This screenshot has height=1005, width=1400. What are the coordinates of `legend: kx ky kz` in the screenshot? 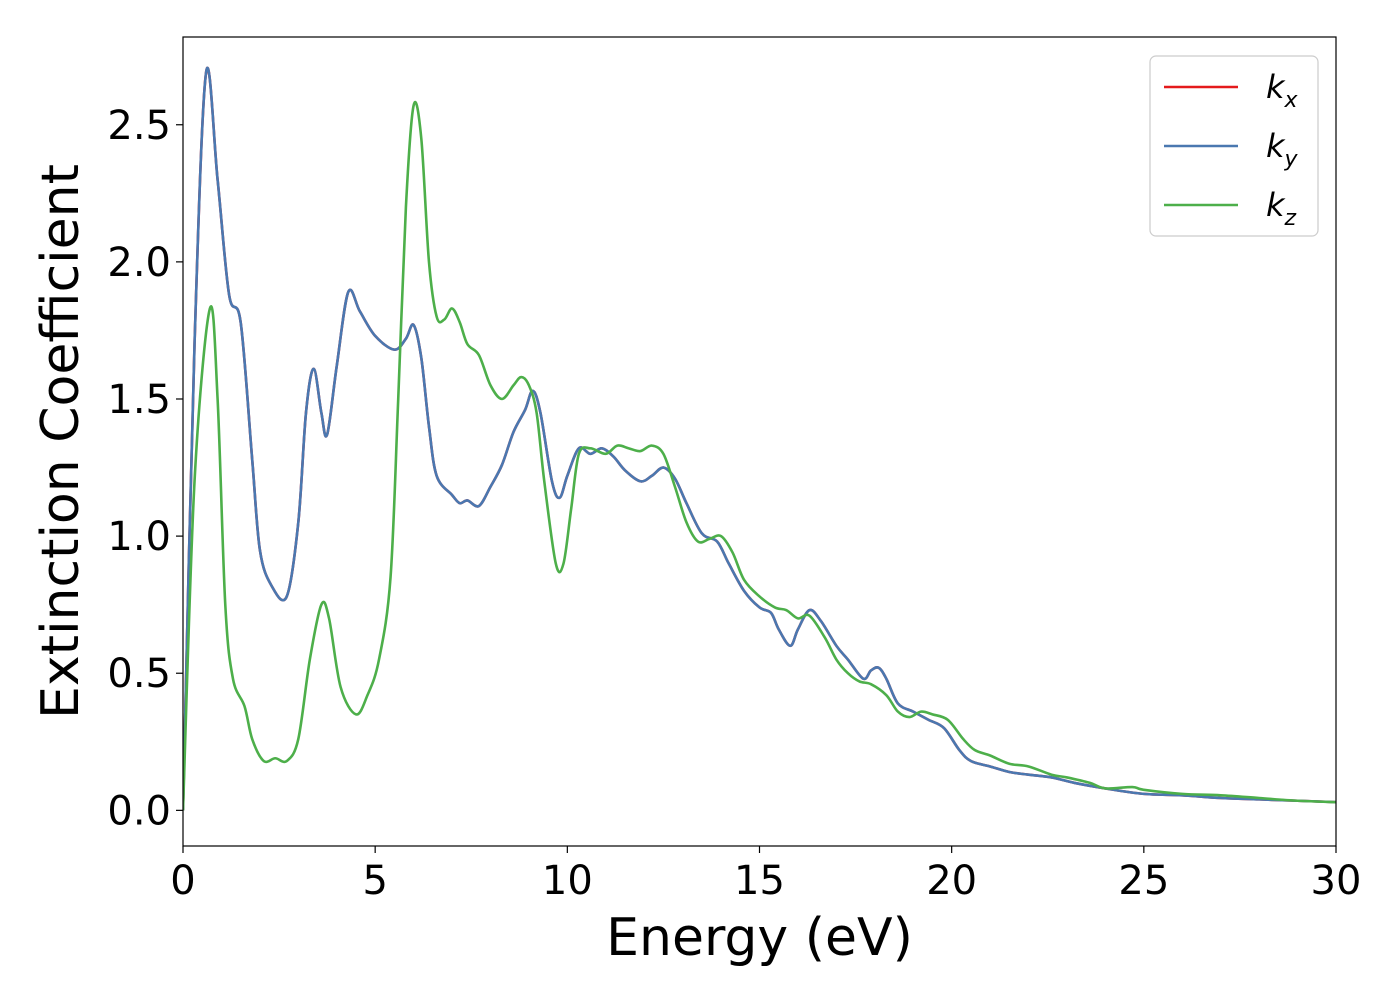 It's located at (1234, 146).